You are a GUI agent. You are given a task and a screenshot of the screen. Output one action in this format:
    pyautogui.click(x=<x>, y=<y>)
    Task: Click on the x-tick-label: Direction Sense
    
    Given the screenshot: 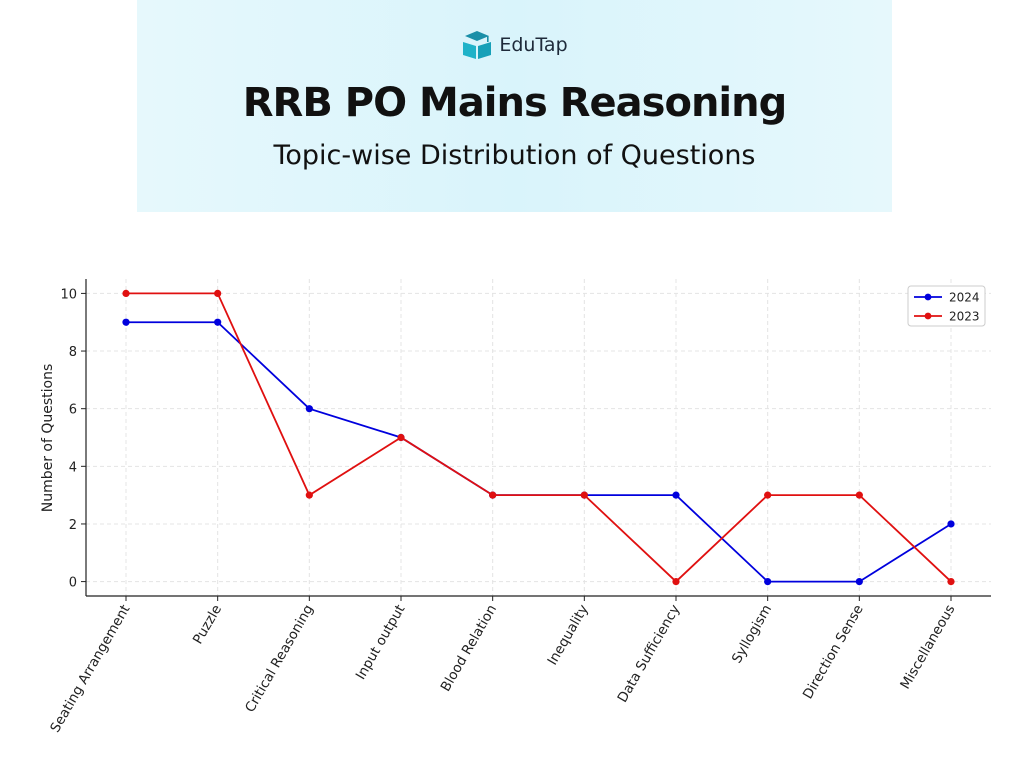 What is the action you would take?
    pyautogui.click(x=833, y=652)
    